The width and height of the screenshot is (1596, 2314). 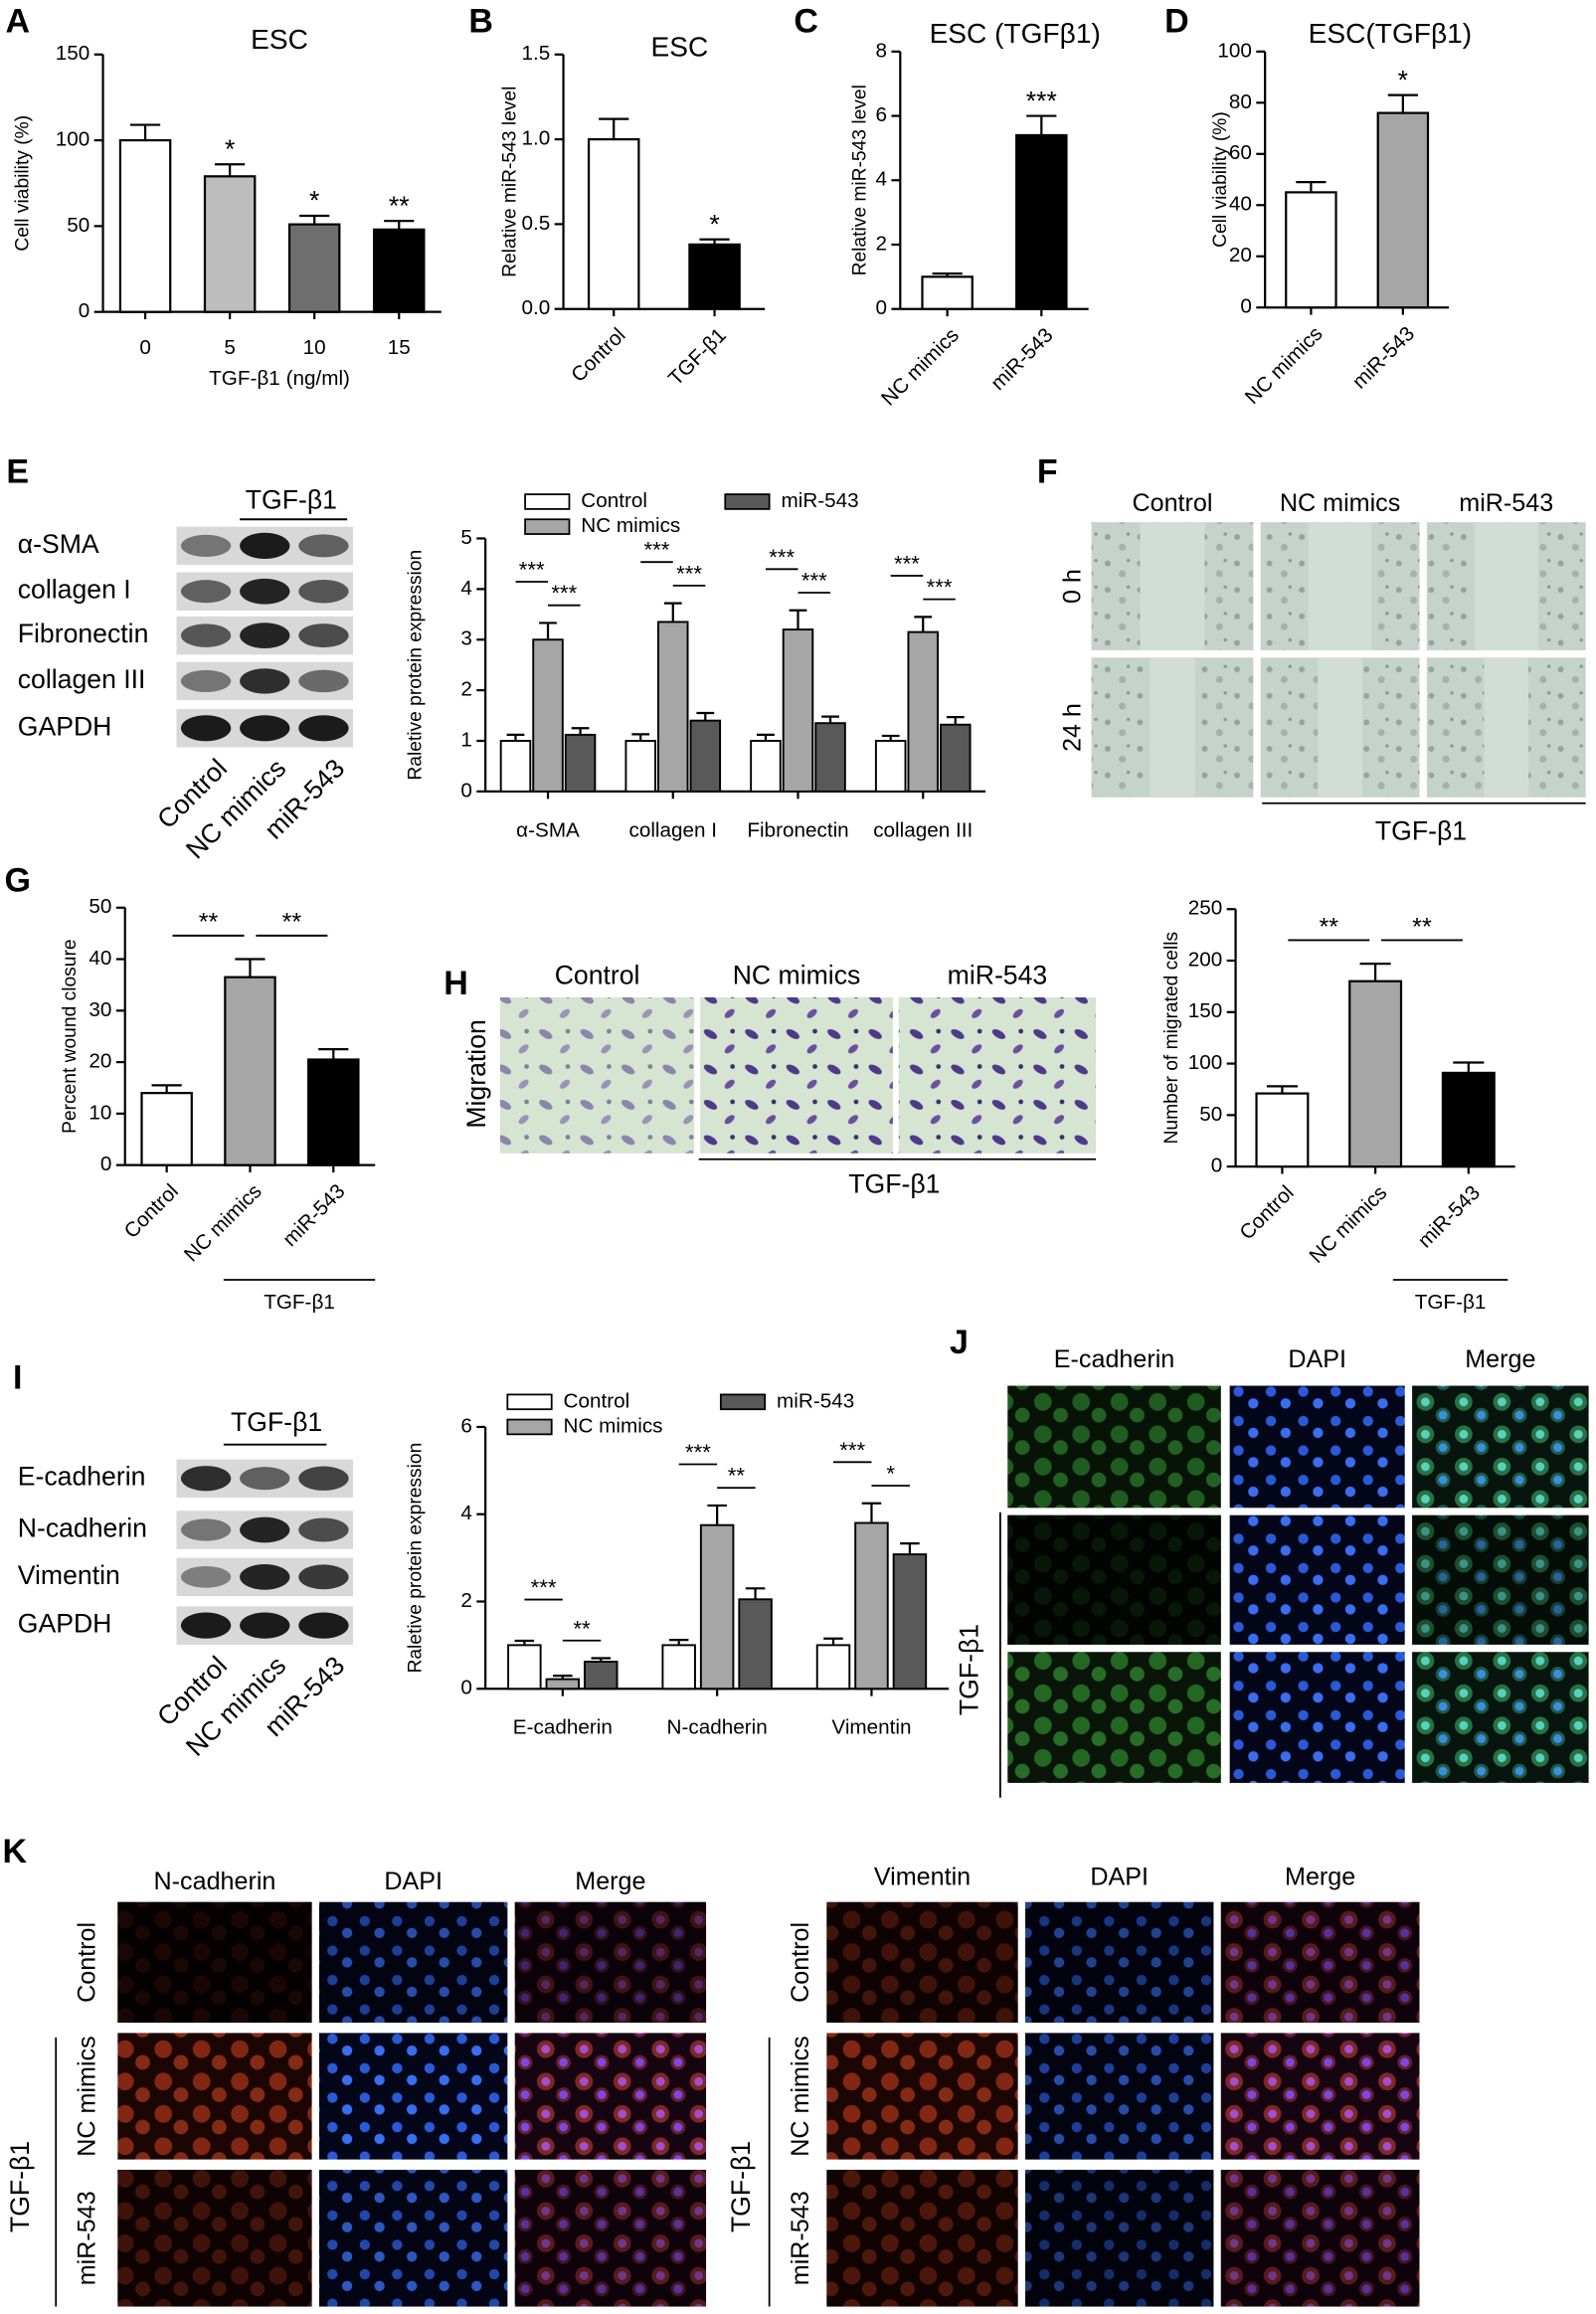 I want to click on x-tick-label: 0, so click(x=145, y=347).